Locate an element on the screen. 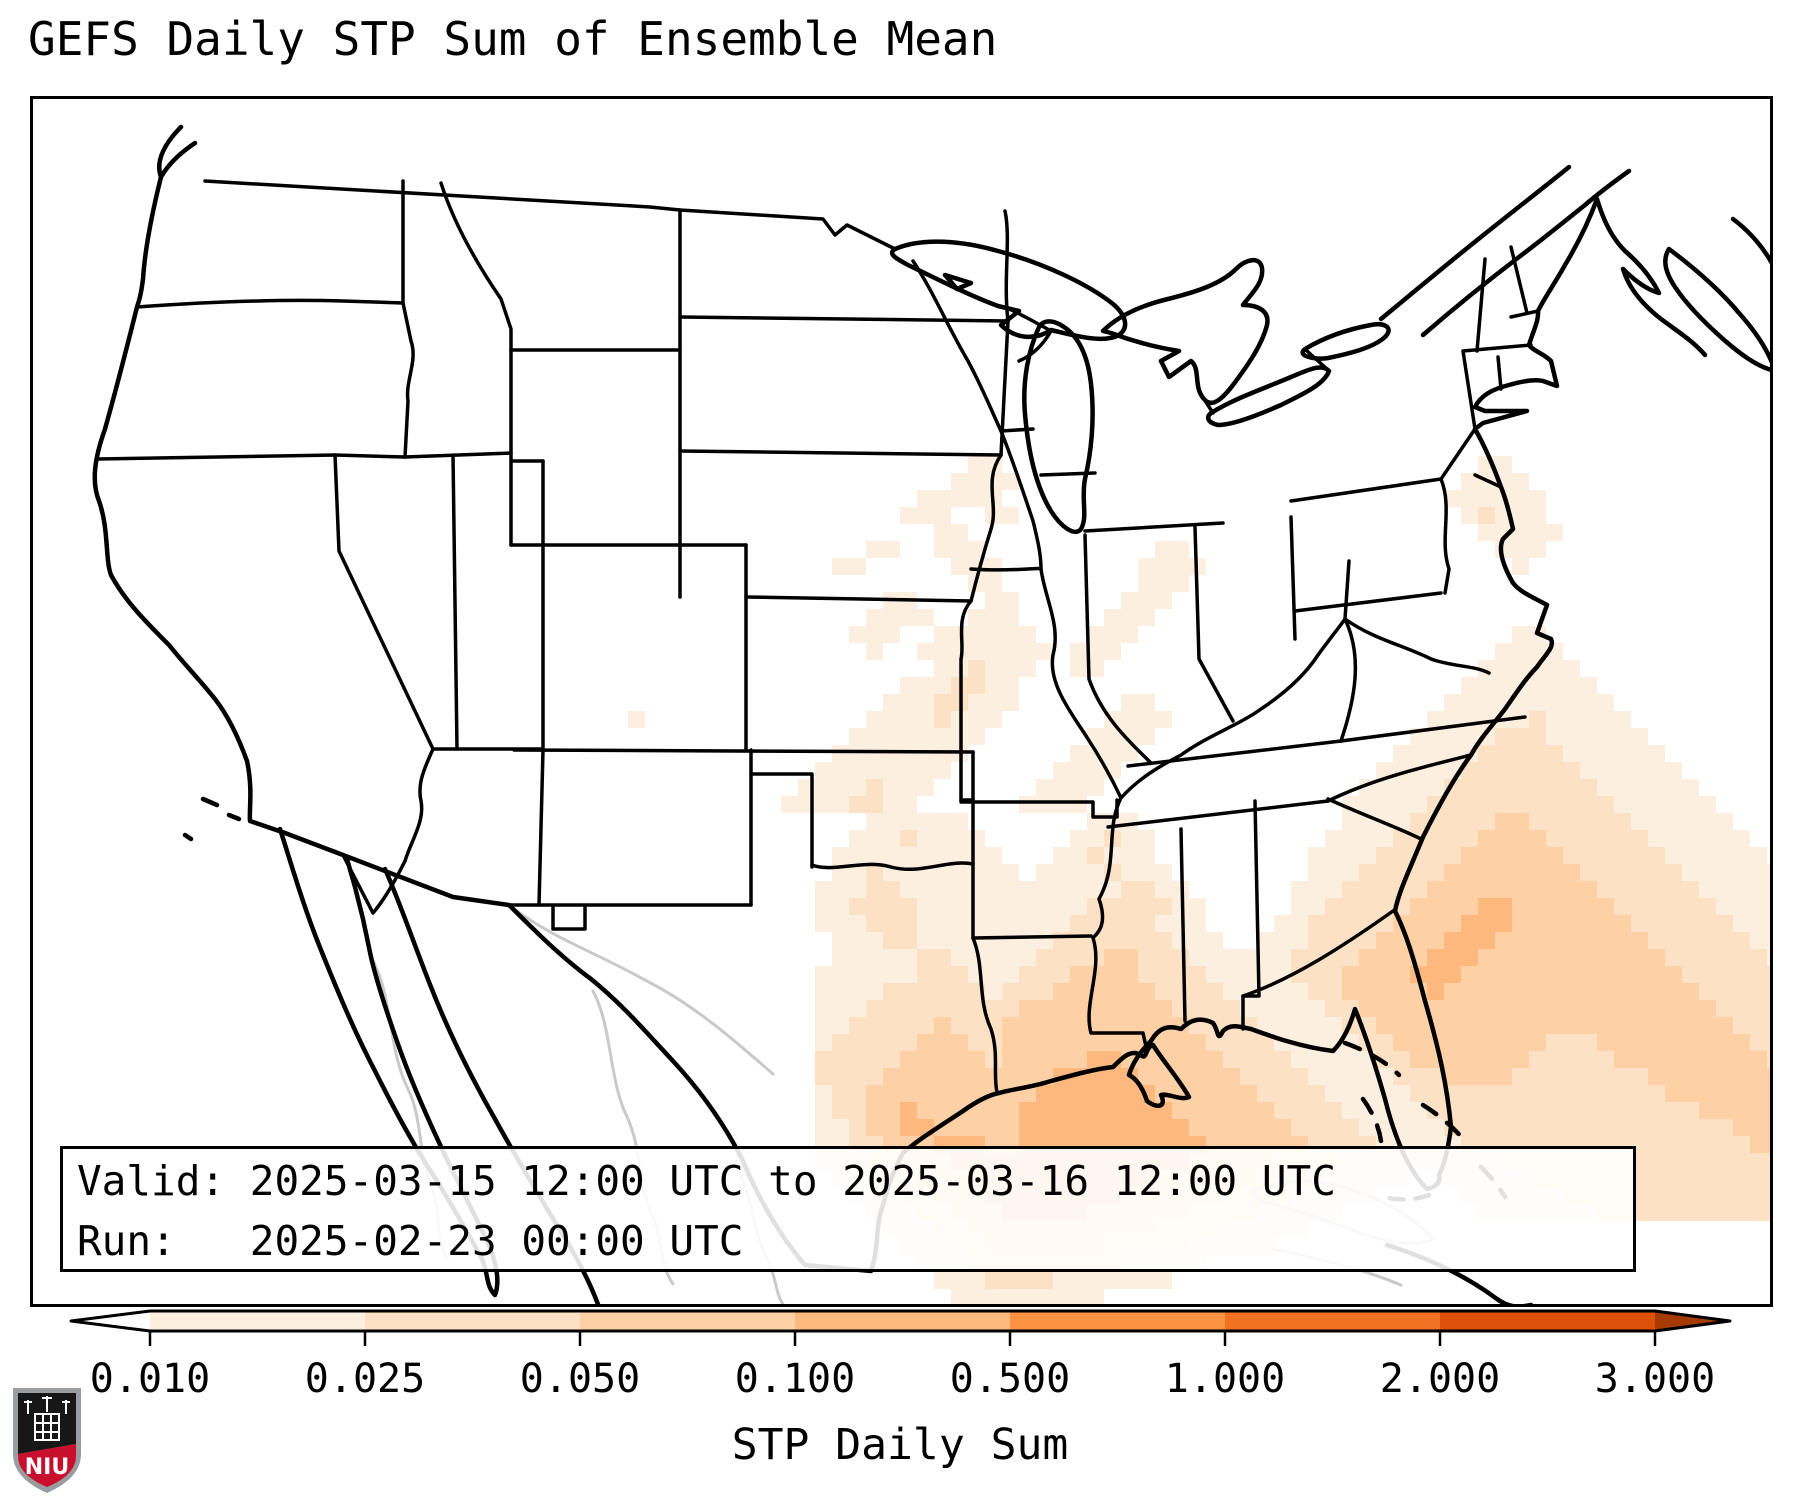 The image size is (1803, 1500). colorbar-tick-label: 0.500 is located at coordinates (1010, 1379).